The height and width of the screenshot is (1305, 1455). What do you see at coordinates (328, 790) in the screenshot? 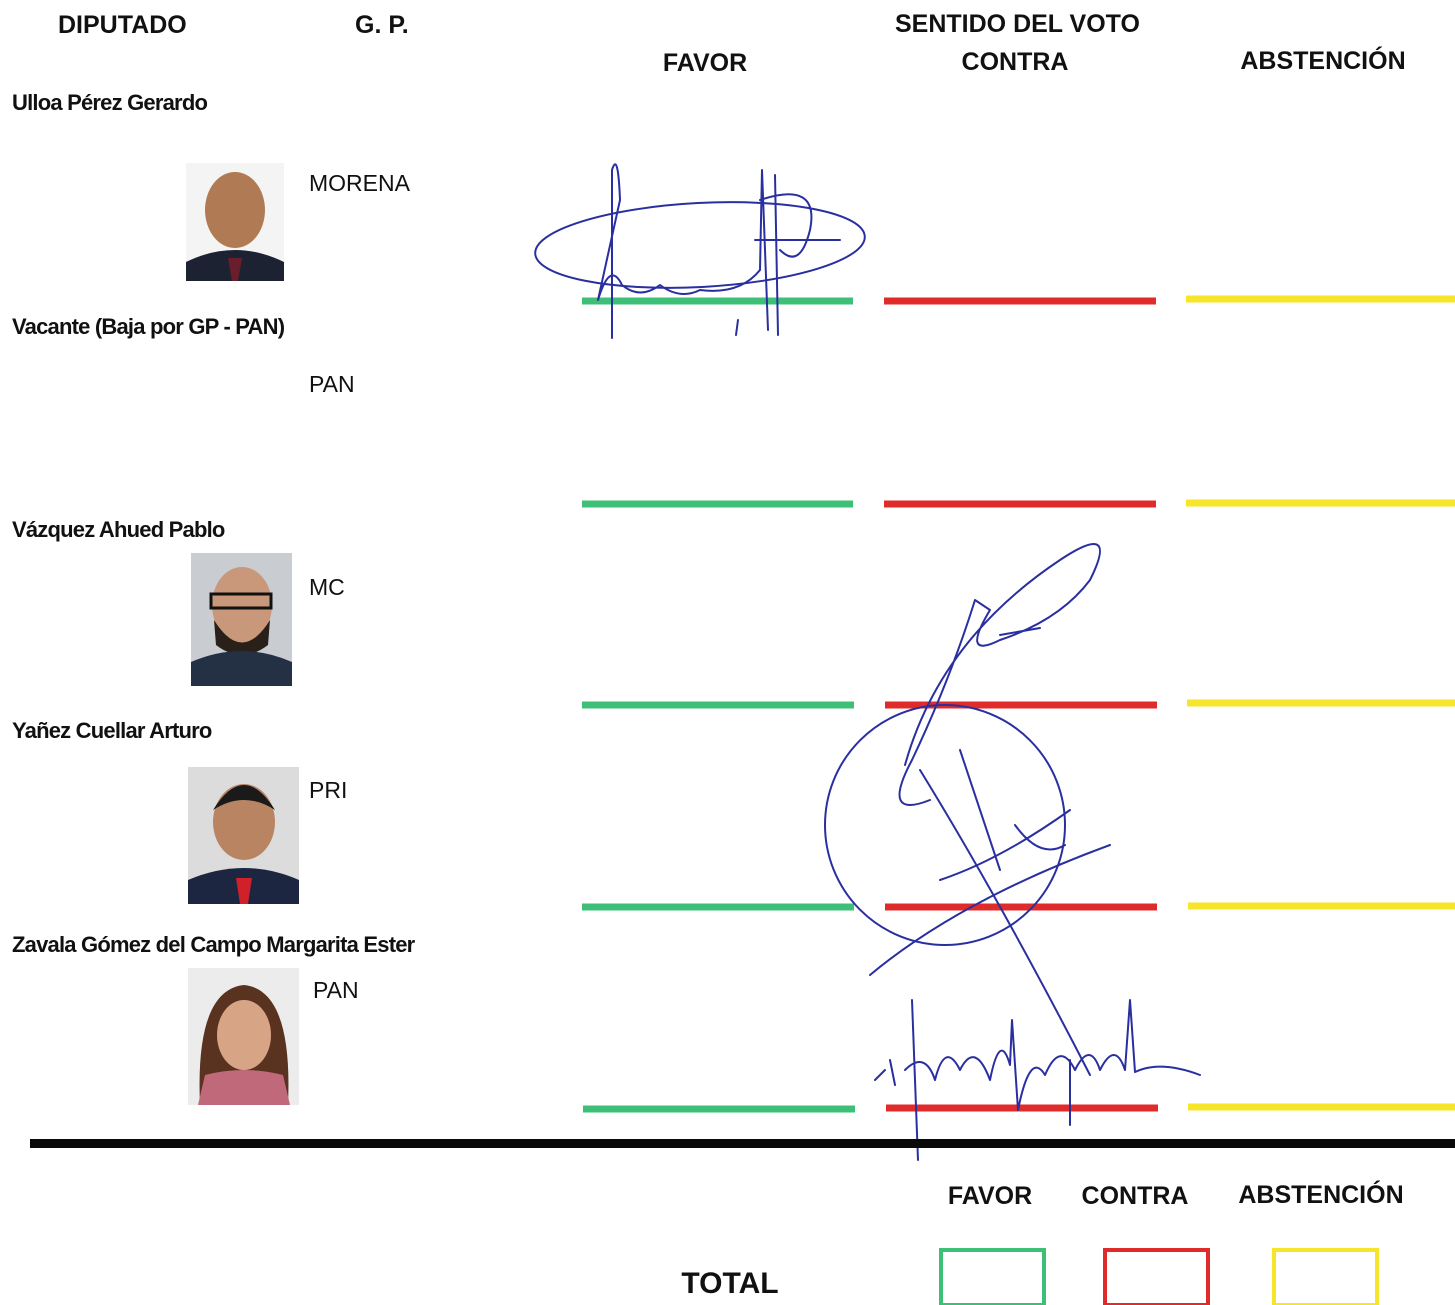
I see `party: PRI` at bounding box center [328, 790].